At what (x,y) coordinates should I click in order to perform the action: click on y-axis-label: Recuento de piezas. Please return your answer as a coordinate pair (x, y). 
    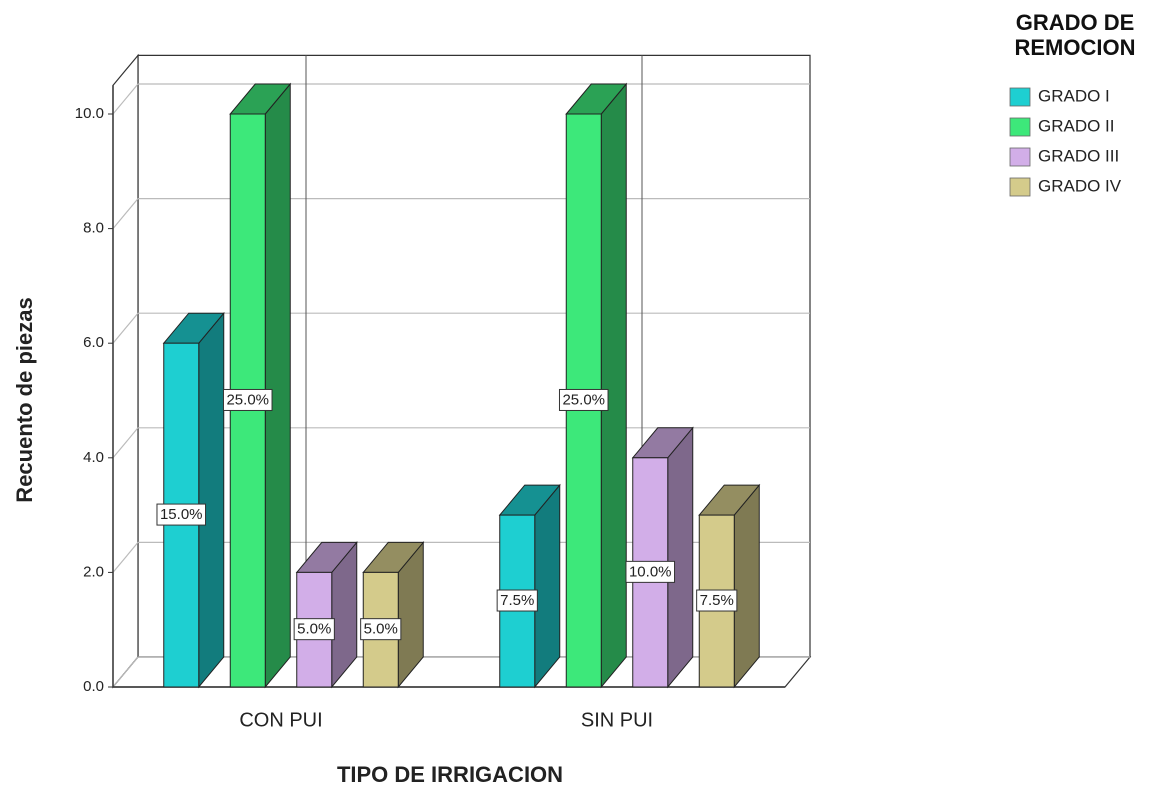
    Looking at the image, I should click on (24, 399).